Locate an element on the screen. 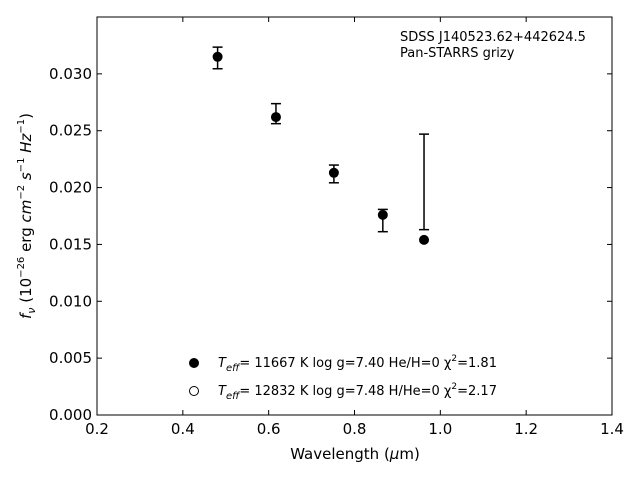  x-tick-label: 0.4 is located at coordinates (183, 429).